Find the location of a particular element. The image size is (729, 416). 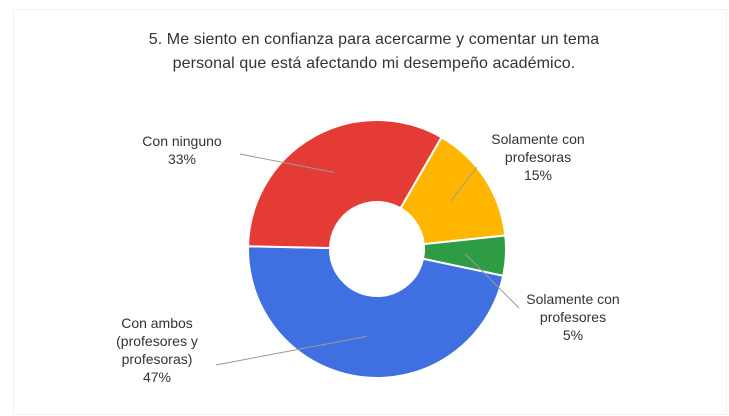

slice-label-2-line-0: Con ambos is located at coordinates (157, 323).